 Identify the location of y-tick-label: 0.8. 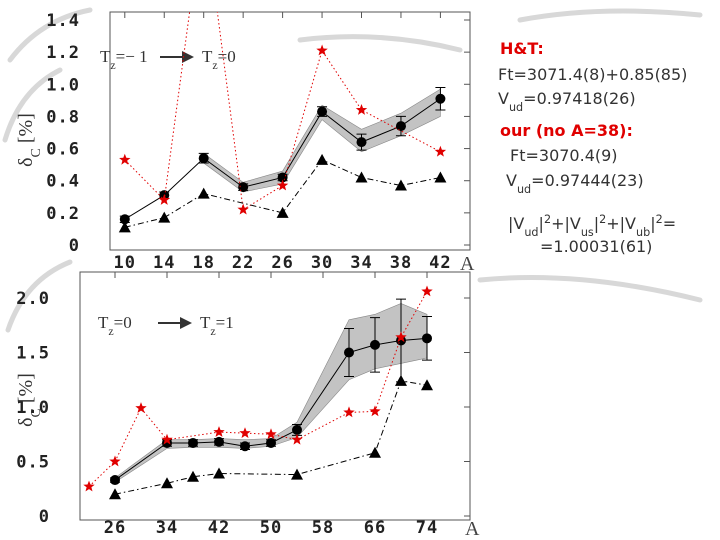
(63, 117).